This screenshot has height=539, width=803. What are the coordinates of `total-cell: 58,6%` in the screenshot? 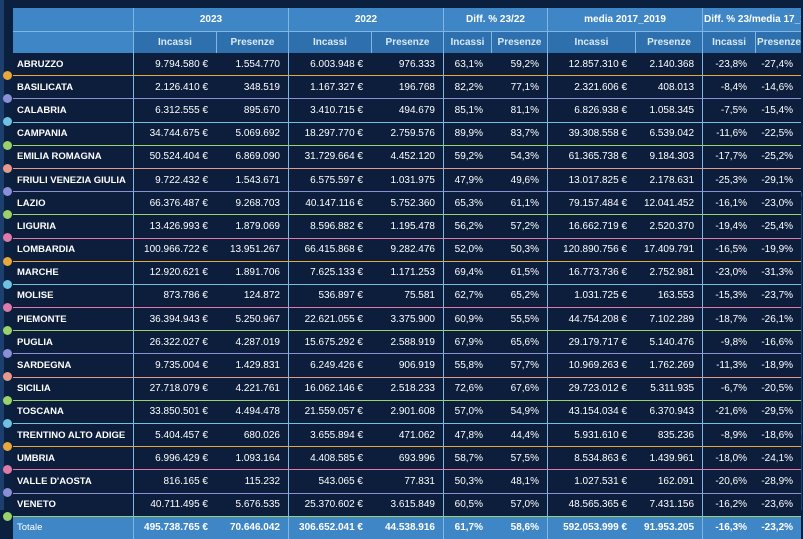 It's located at (519, 527).